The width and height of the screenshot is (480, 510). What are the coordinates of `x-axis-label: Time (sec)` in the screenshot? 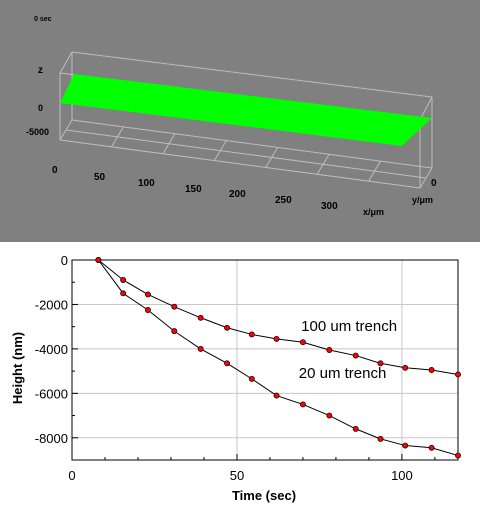 It's located at (264, 495).